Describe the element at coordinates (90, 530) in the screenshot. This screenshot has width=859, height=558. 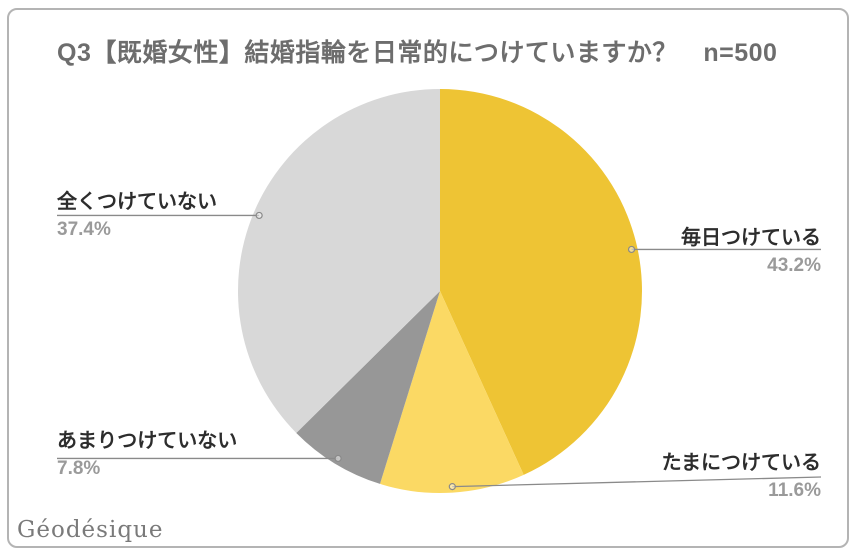
I see `watermark-logo: Géodésique` at that location.